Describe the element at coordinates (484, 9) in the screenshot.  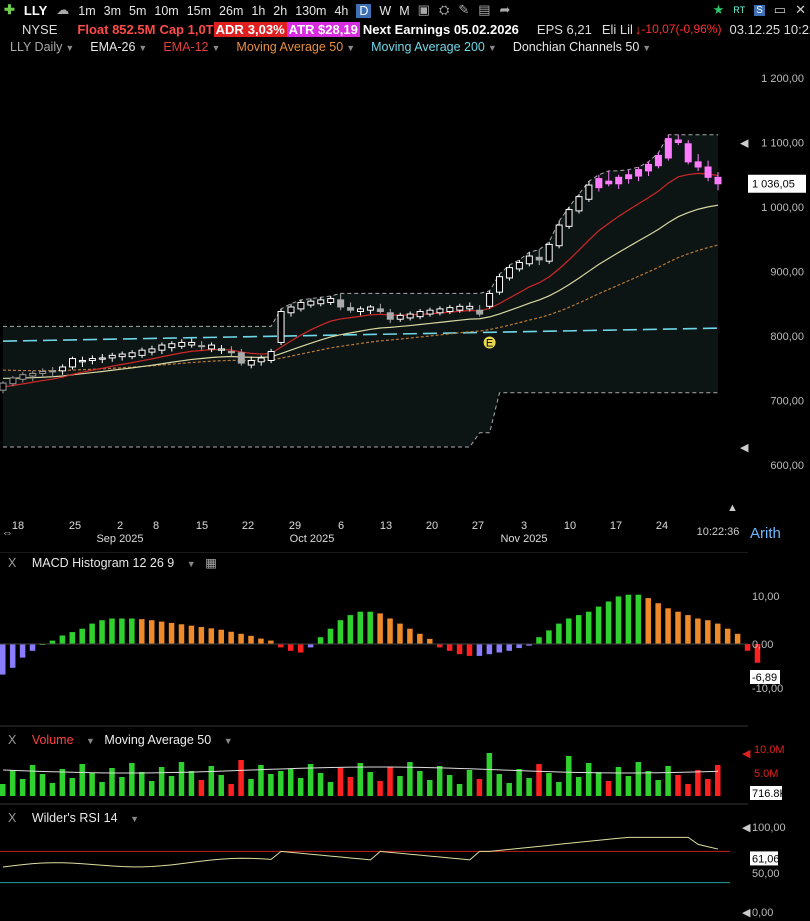
I see `layout-icon: ▤` at that location.